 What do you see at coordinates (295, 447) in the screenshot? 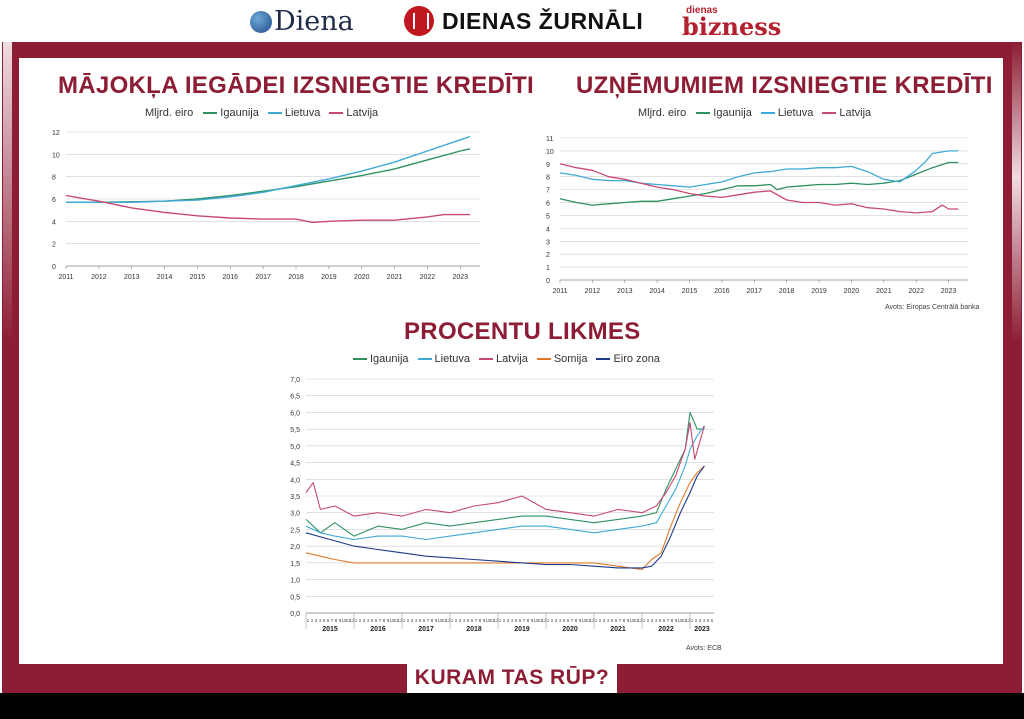
I see `y-tick-label: 5,0` at bounding box center [295, 447].